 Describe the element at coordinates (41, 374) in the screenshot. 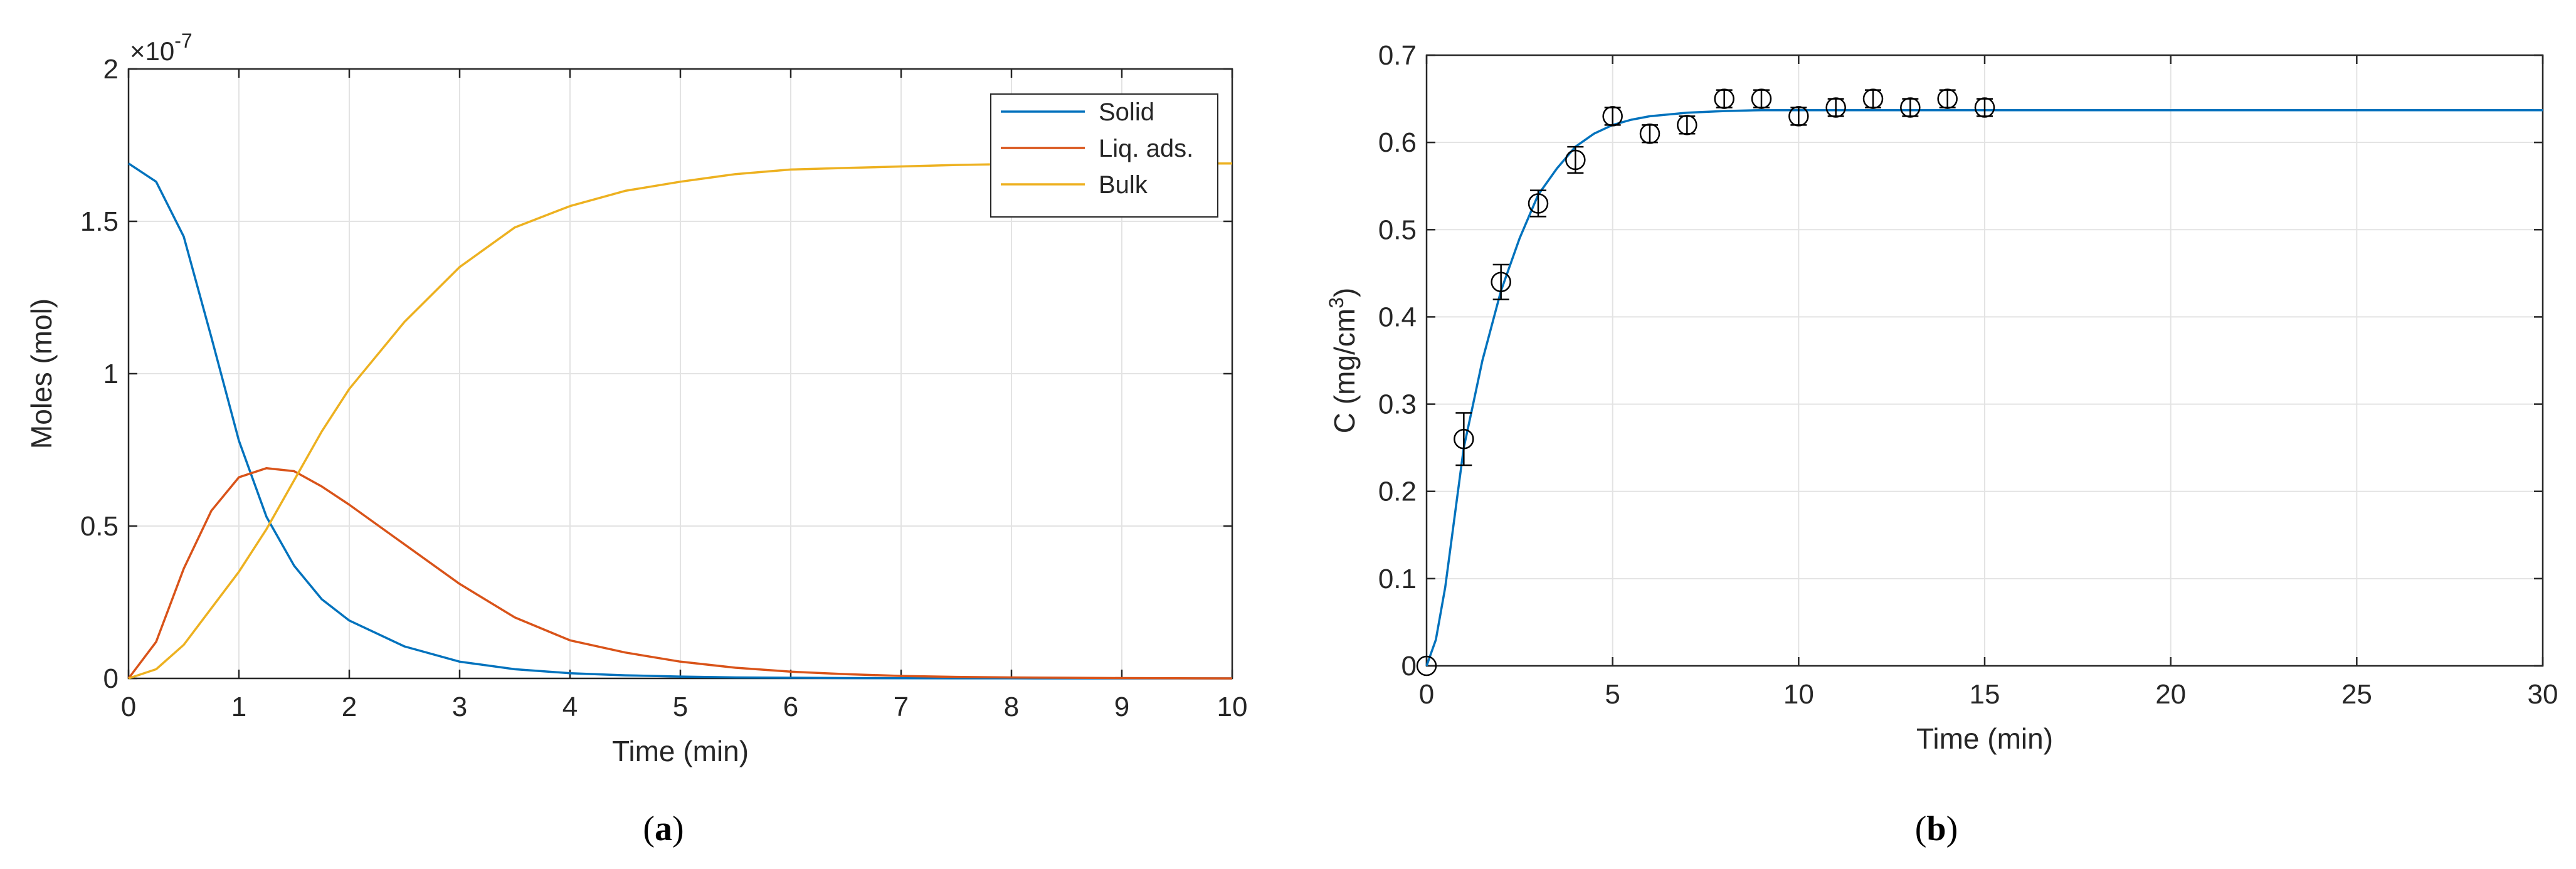

I see `y-axis-label: Moles (mol)` at that location.